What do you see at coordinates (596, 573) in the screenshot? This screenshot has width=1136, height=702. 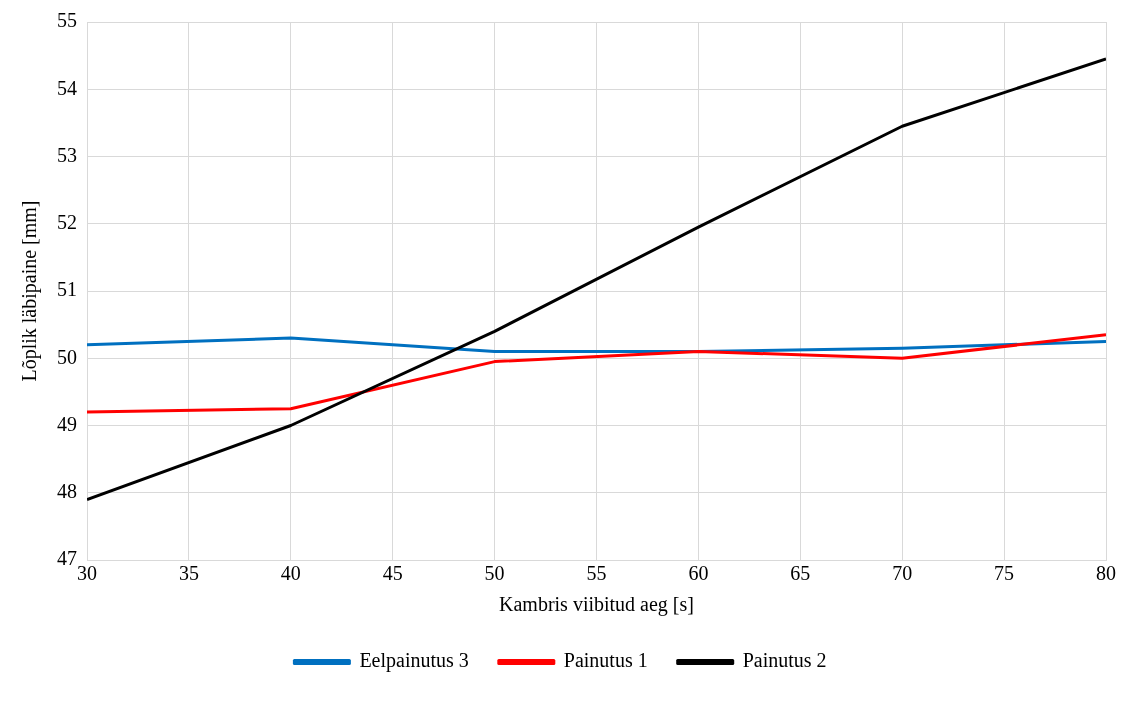 I see `x-tick-label: 55` at bounding box center [596, 573].